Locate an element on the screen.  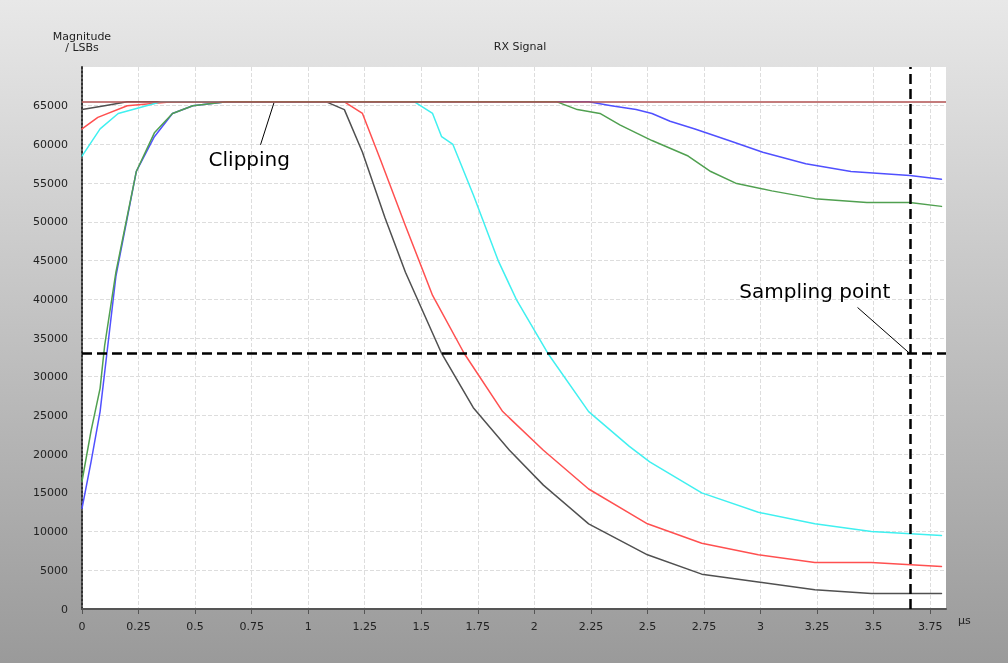
annotation: Clipping is located at coordinates (249, 158).